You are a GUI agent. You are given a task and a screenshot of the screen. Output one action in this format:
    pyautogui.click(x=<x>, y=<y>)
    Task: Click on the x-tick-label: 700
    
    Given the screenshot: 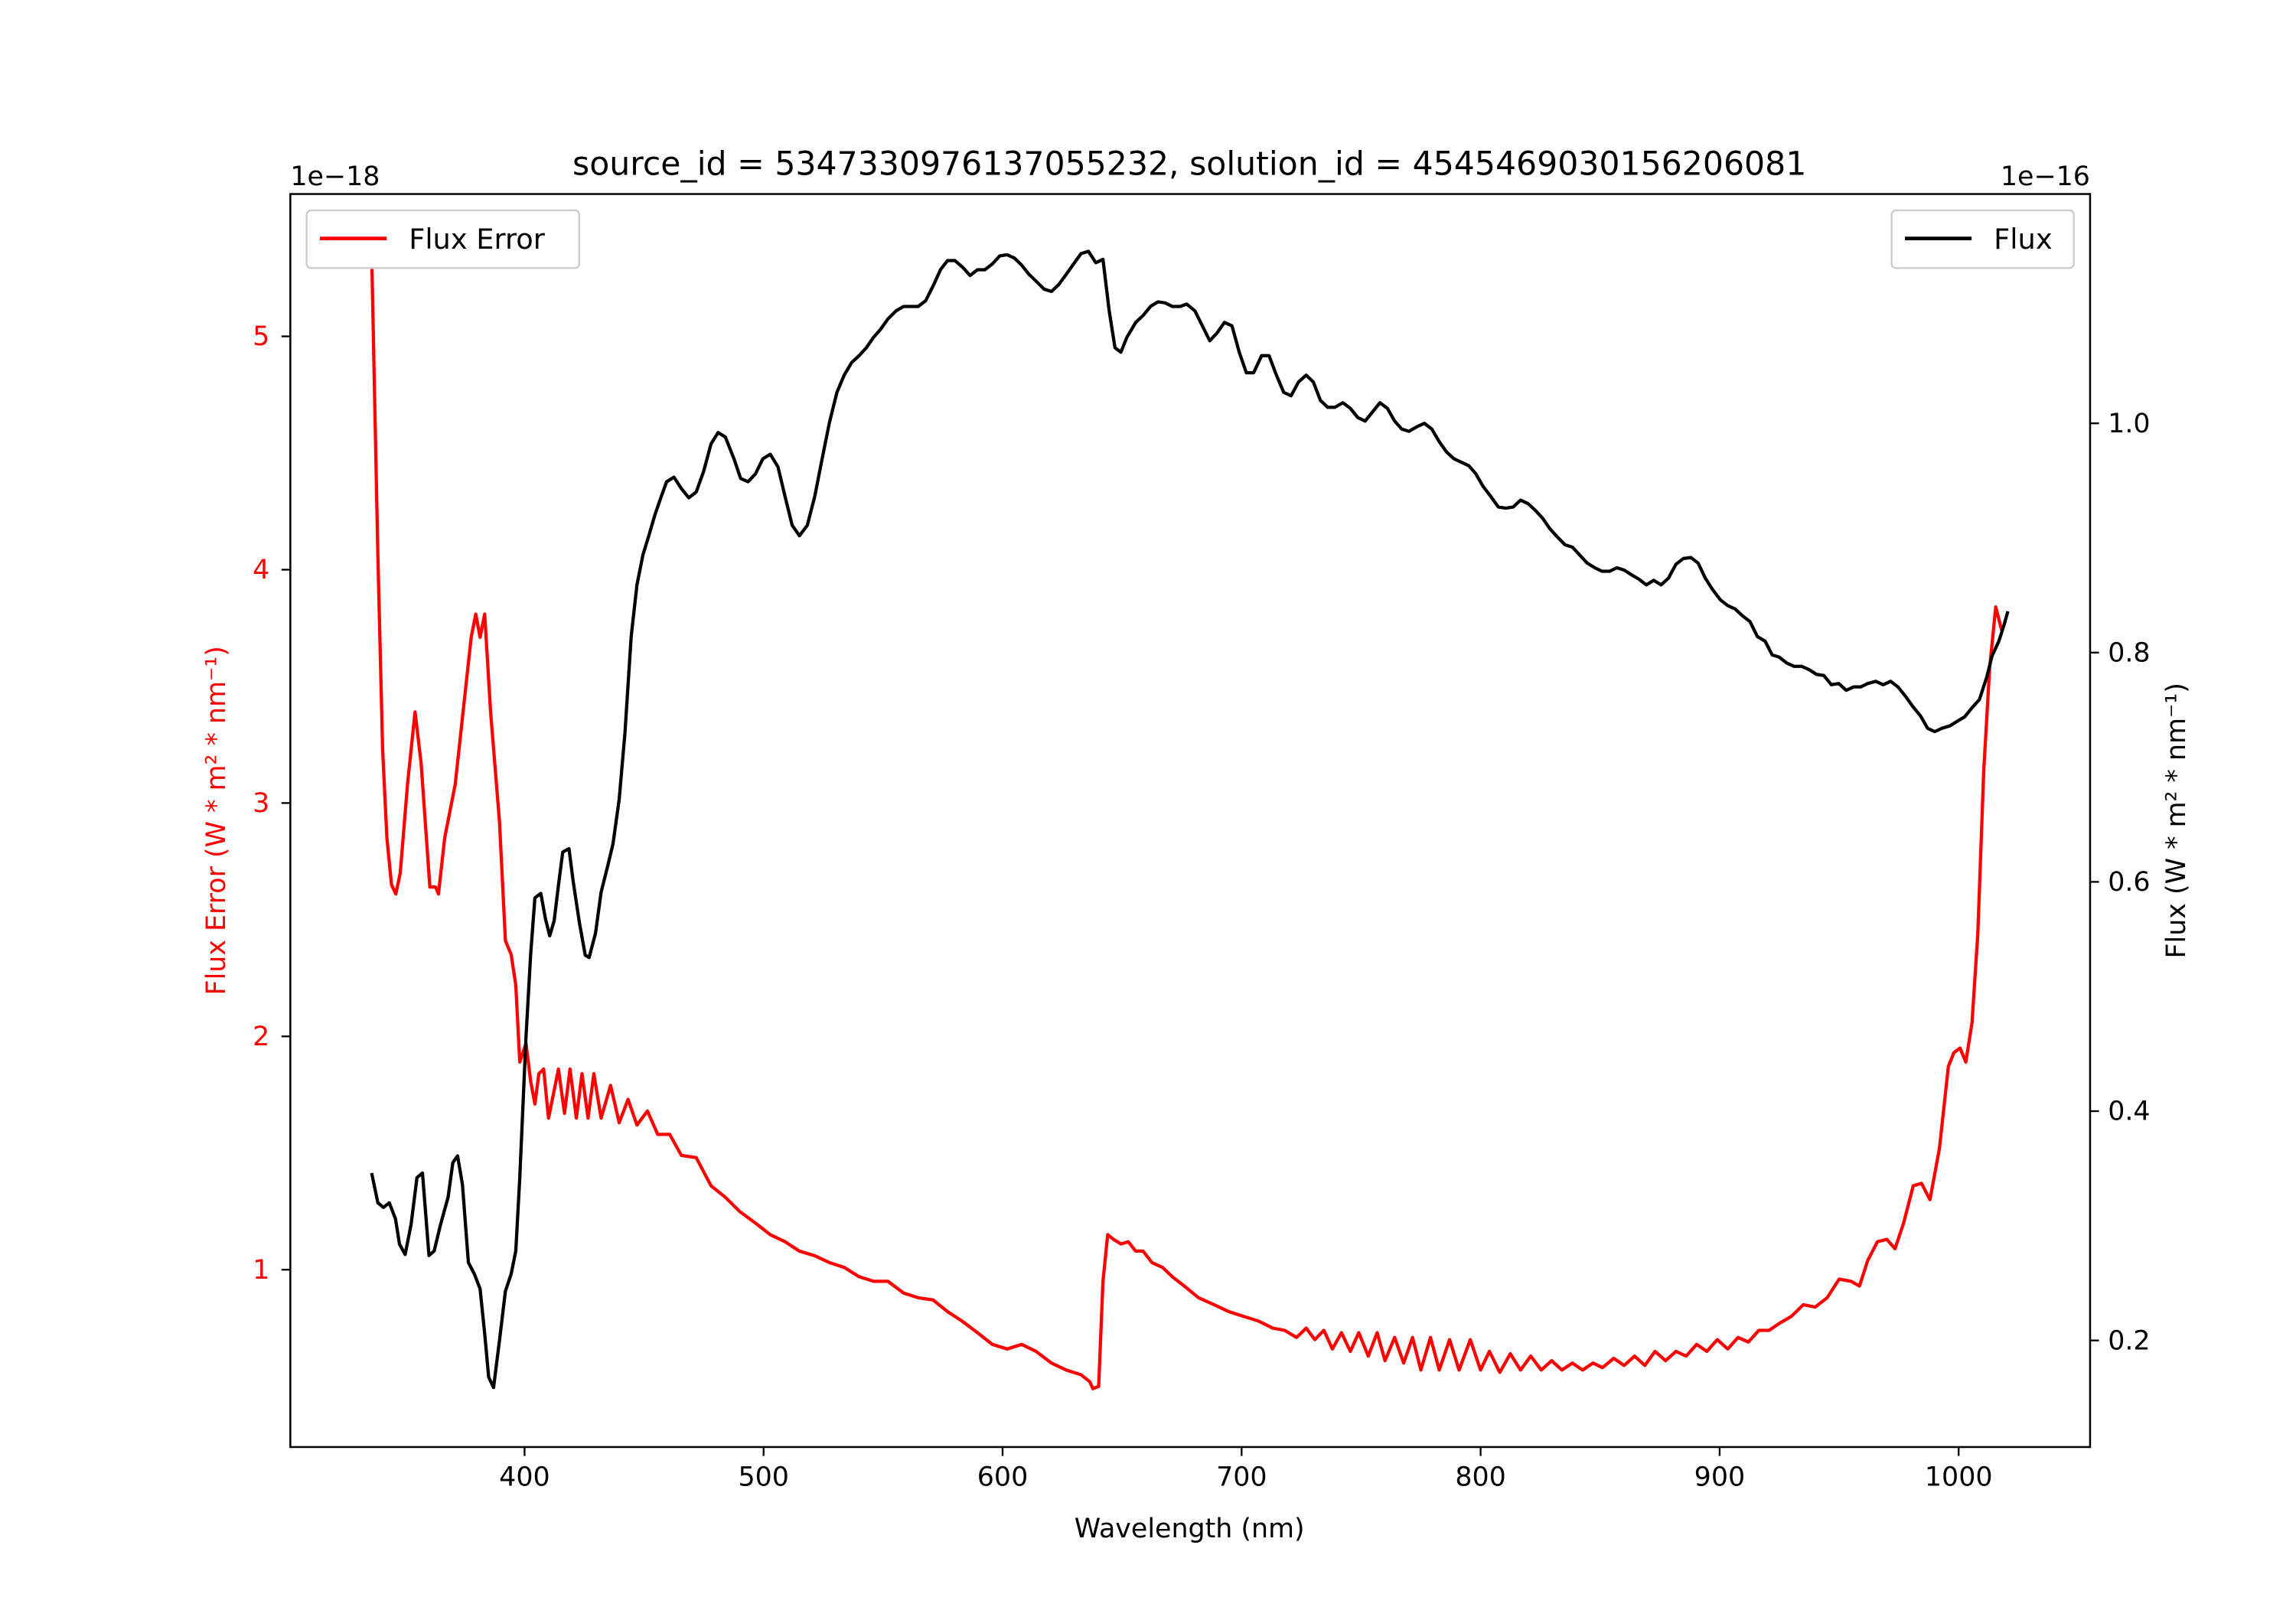 What is the action you would take?
    pyautogui.click(x=1241, y=1477)
    